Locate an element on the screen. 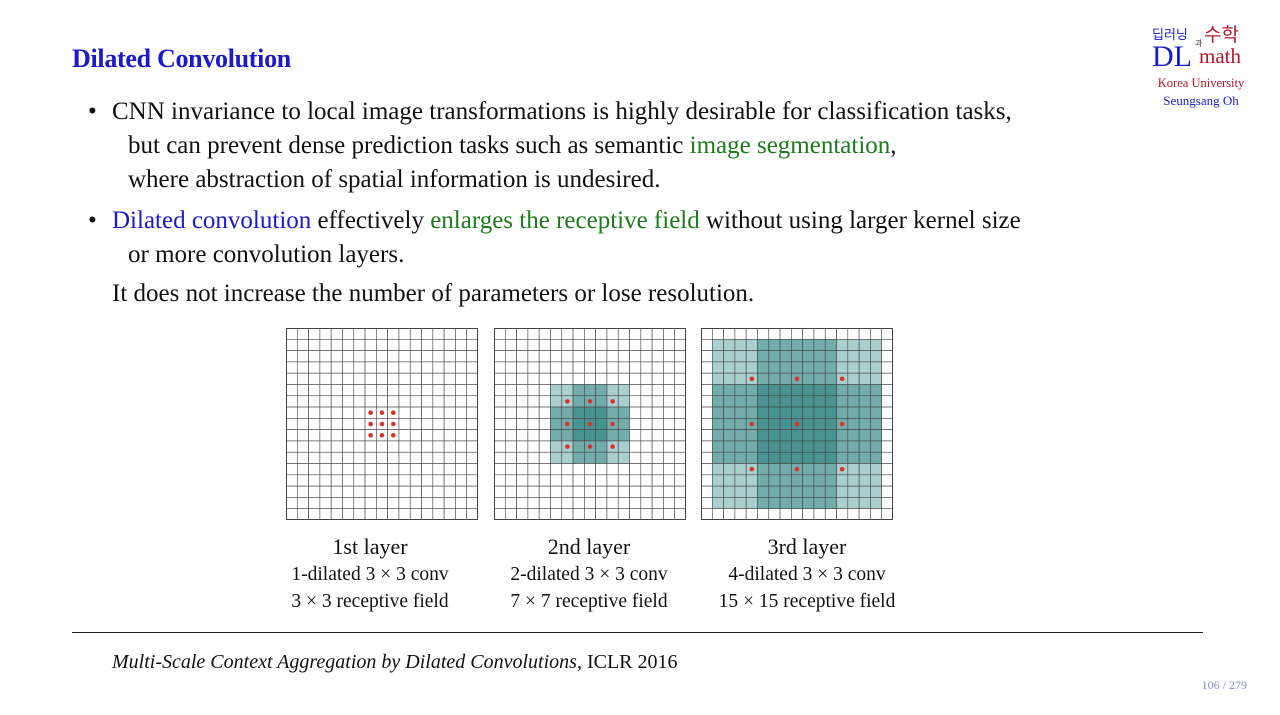 The image size is (1280, 715). highlight-dilated-convolution: Dilated convolution is located at coordinates (212, 220).